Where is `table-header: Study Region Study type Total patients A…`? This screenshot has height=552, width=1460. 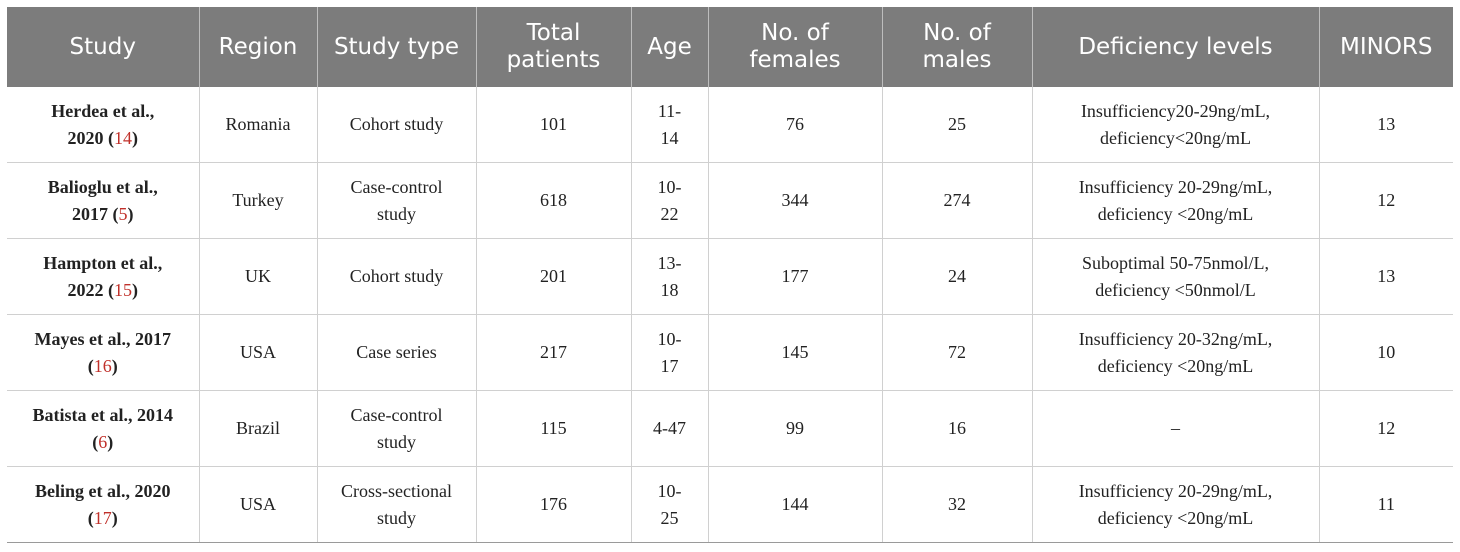 table-header: Study Region Study type Total patients A… is located at coordinates (730, 47).